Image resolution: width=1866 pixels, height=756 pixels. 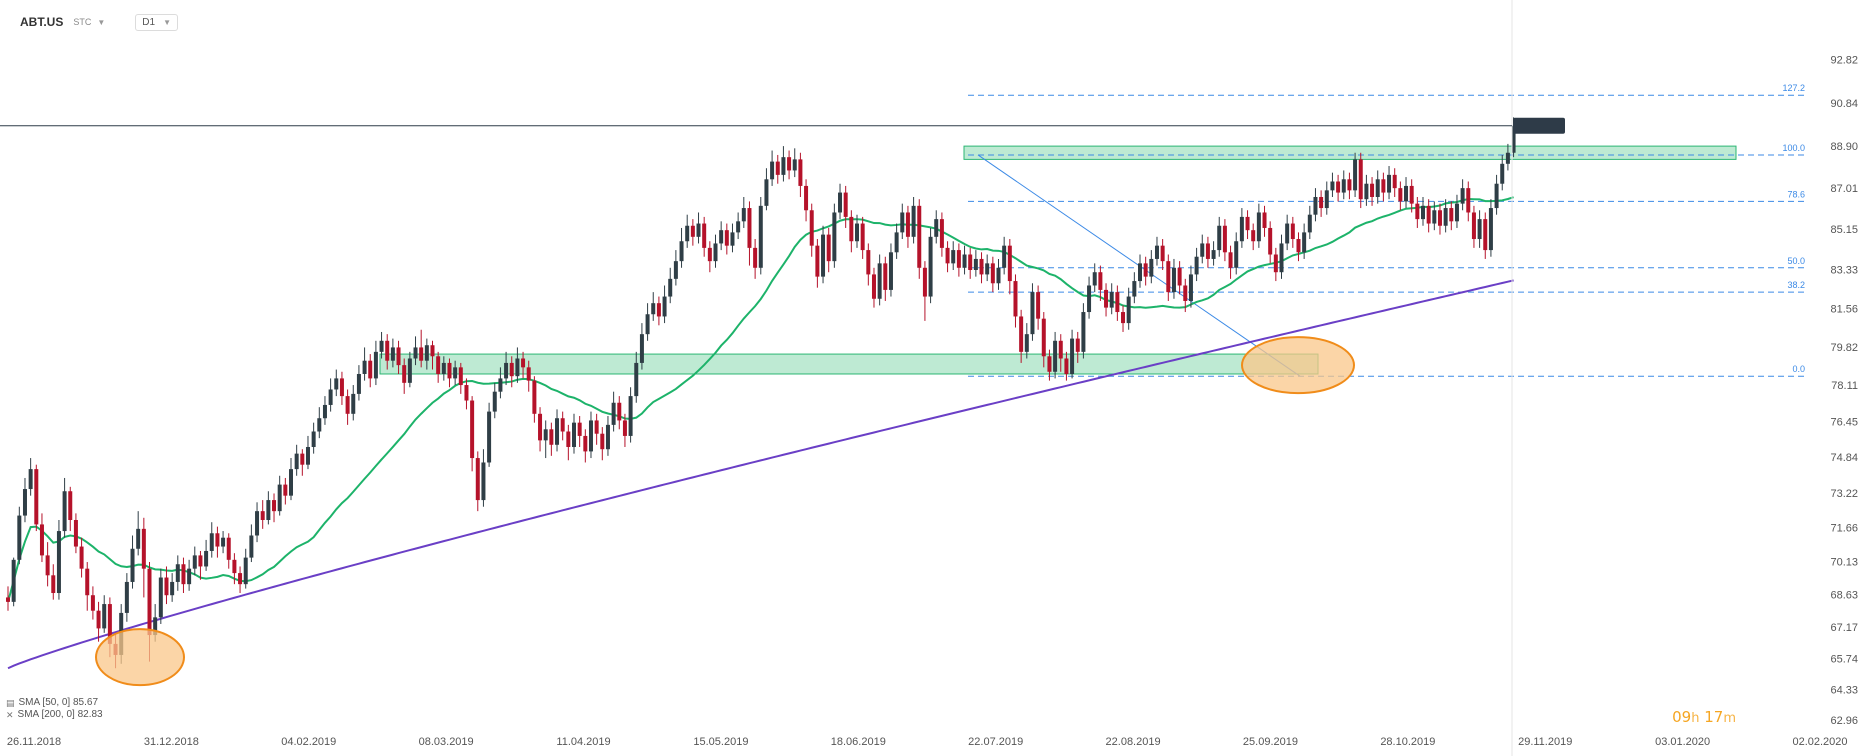 What do you see at coordinates (140, 657) in the screenshot?
I see `highlight-ellipse-low` at bounding box center [140, 657].